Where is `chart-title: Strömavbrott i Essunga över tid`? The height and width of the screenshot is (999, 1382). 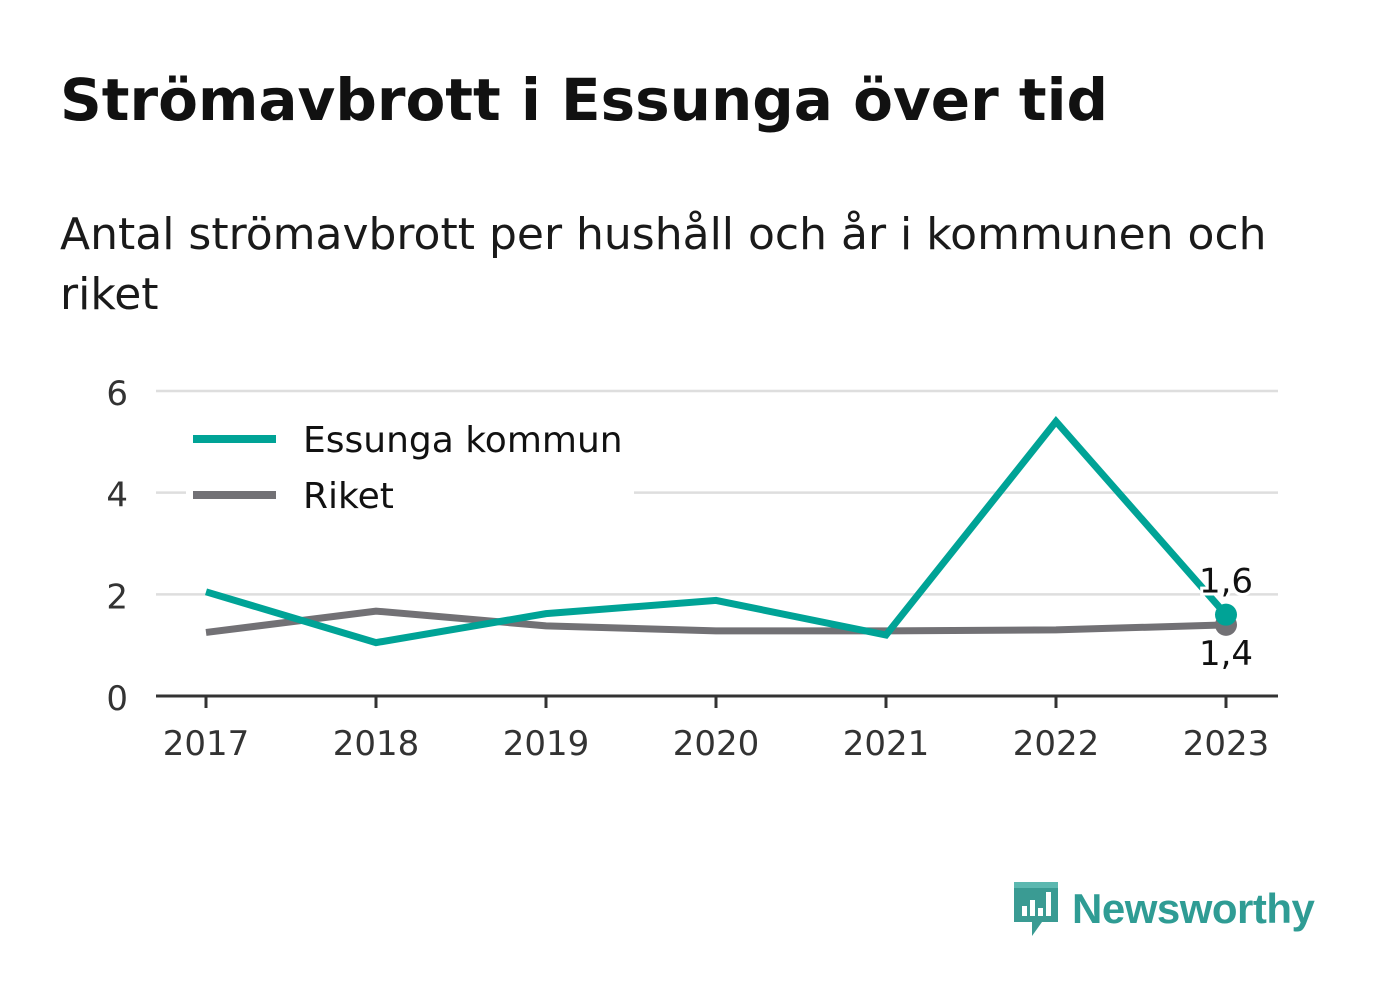
chart-title: Strömavbrott i Essunga över tid is located at coordinates (584, 100).